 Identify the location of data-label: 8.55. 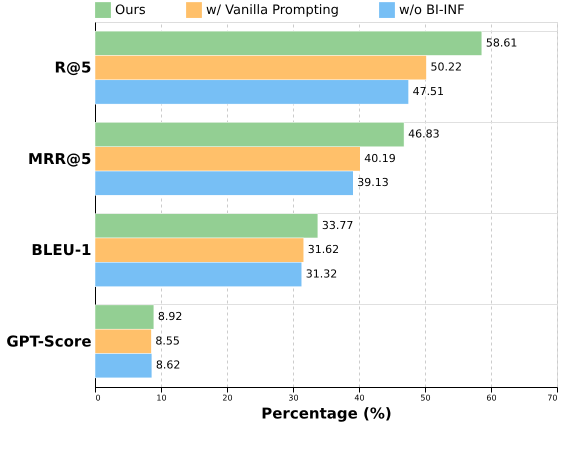
(167, 341).